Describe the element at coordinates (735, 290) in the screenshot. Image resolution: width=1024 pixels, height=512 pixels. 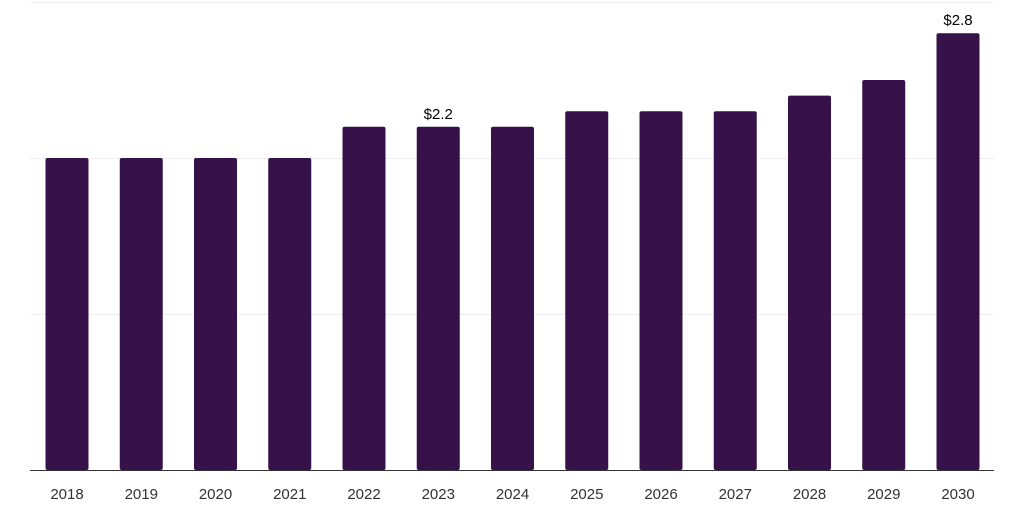
I see `bar-2027` at that location.